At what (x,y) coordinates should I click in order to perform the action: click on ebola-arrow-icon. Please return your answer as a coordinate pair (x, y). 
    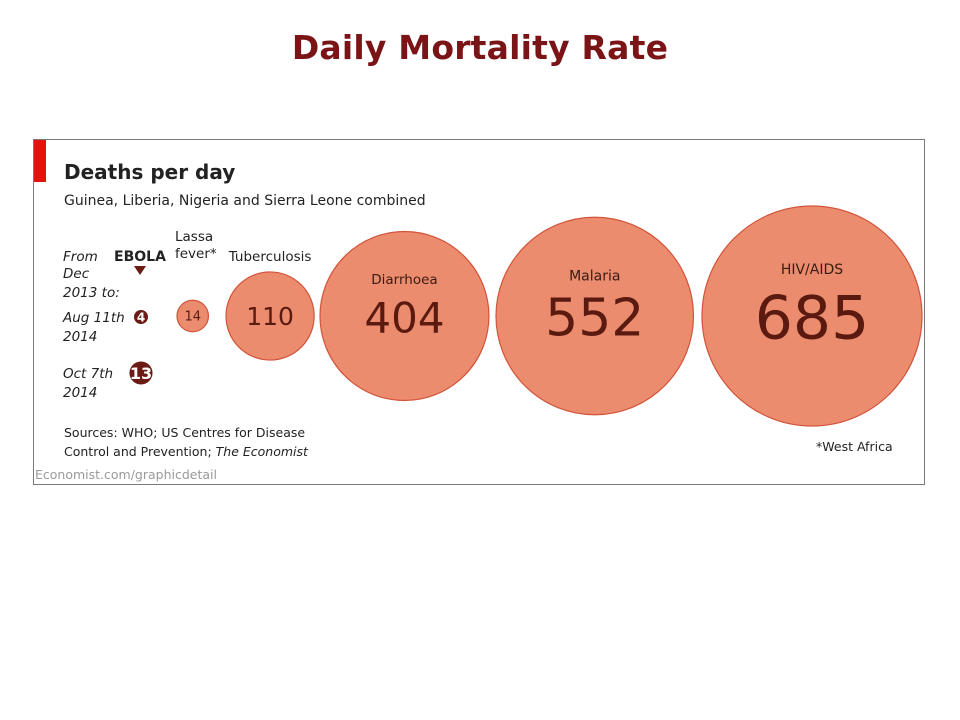
    Looking at the image, I should click on (140, 270).